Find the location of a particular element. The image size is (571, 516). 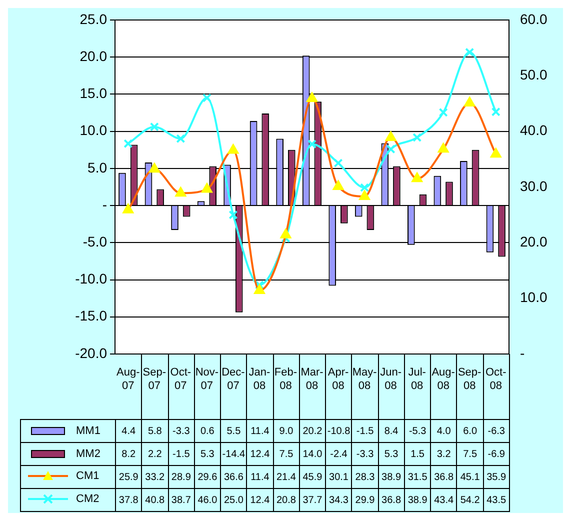

x-tick-label: May-08 is located at coordinates (365, 379).